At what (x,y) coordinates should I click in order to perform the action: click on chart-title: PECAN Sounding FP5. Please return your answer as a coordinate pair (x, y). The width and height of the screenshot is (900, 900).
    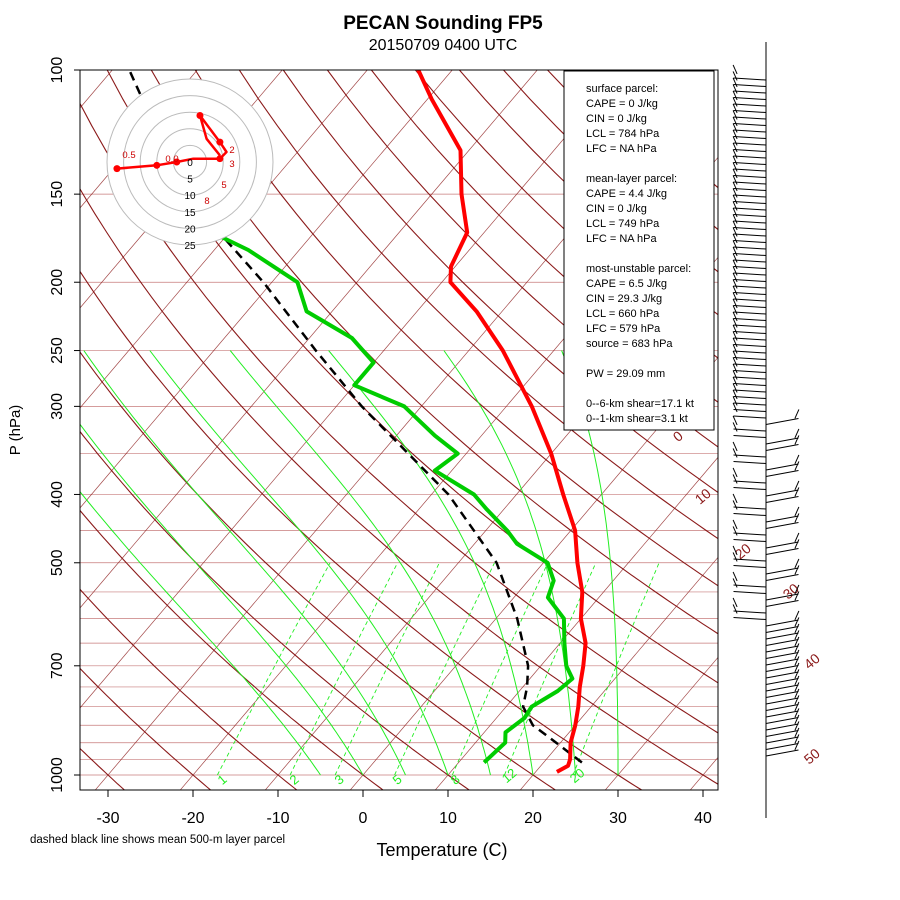
    Looking at the image, I should click on (443, 23).